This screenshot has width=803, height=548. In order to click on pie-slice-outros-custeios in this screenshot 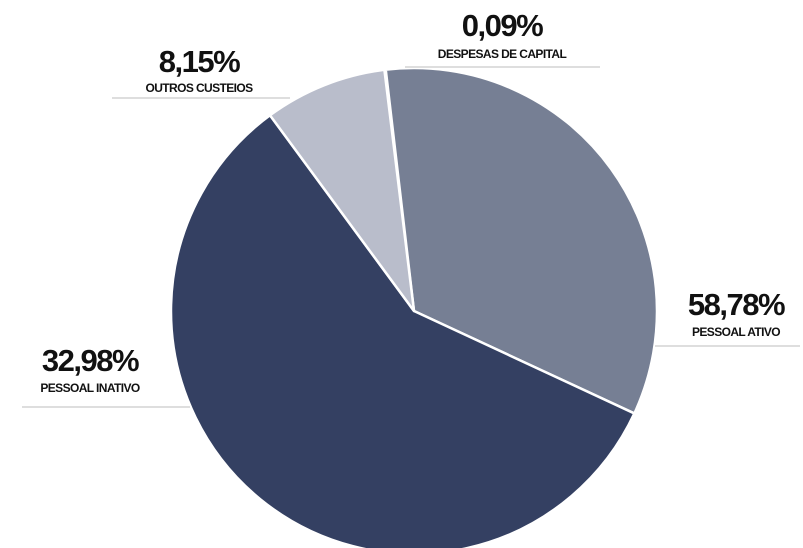, I will do `click(342, 190)`.